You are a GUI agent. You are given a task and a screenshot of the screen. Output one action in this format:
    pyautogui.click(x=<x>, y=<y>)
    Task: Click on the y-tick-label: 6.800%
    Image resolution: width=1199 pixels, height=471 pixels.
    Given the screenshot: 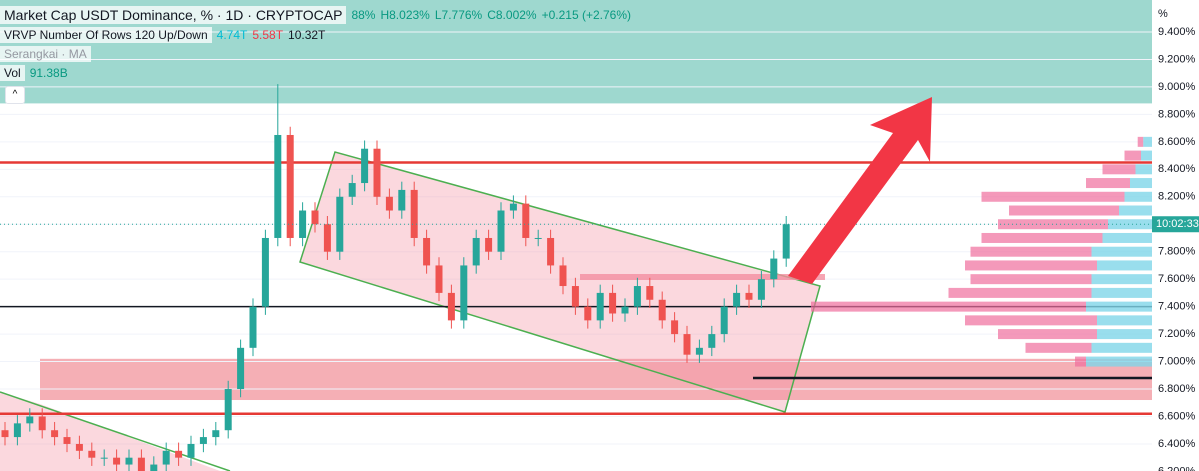 What is the action you would take?
    pyautogui.click(x=1177, y=389)
    